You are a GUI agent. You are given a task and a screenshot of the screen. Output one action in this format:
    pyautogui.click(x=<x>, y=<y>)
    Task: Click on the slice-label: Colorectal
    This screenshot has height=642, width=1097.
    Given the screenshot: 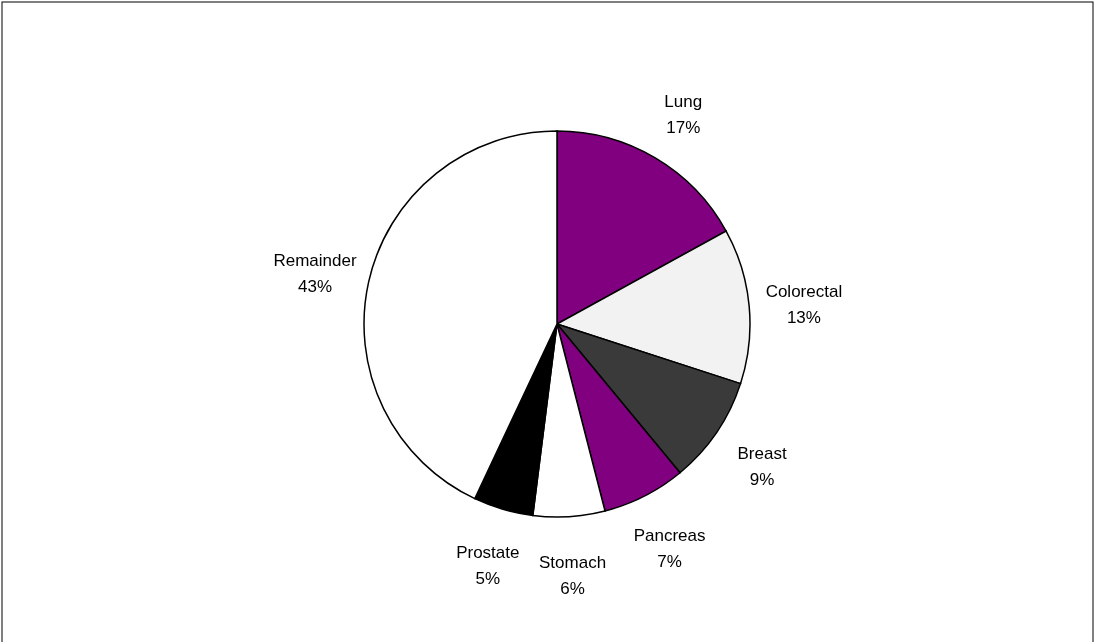 What is the action you would take?
    pyautogui.click(x=804, y=291)
    